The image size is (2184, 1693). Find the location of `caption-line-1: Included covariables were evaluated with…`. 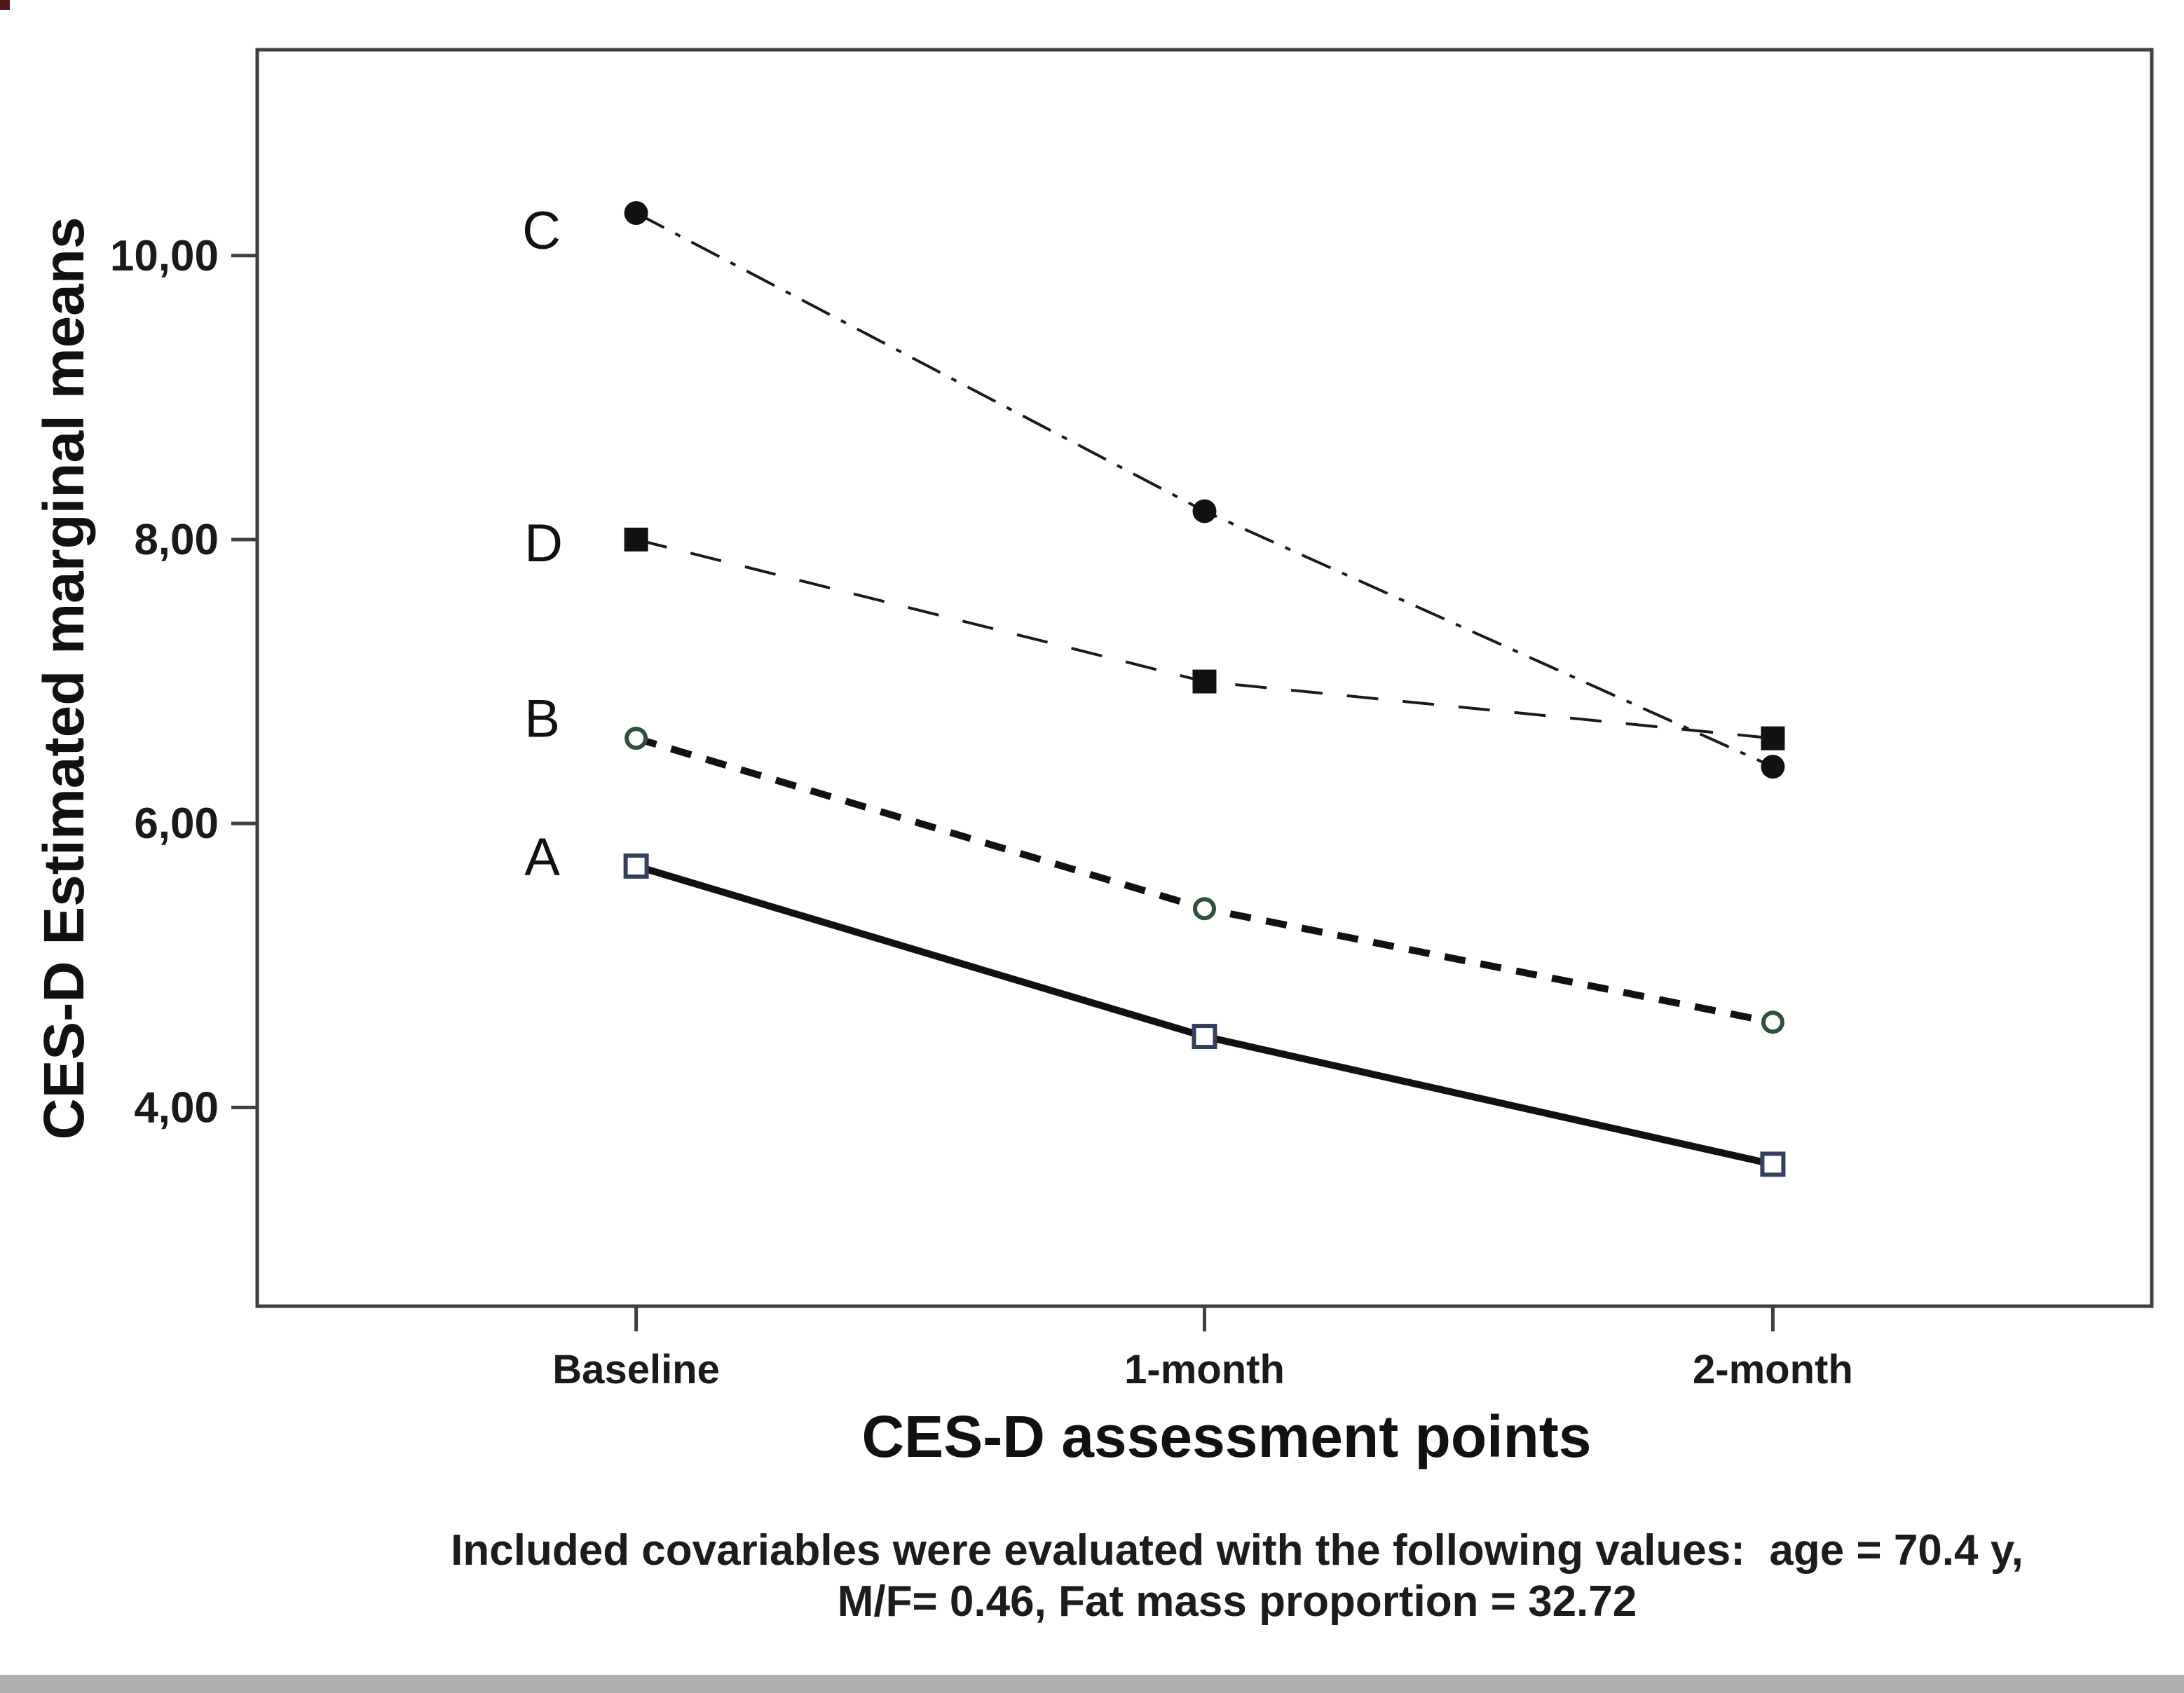

caption-line-1: Included covariables were evaluated with… is located at coordinates (1237, 1550).